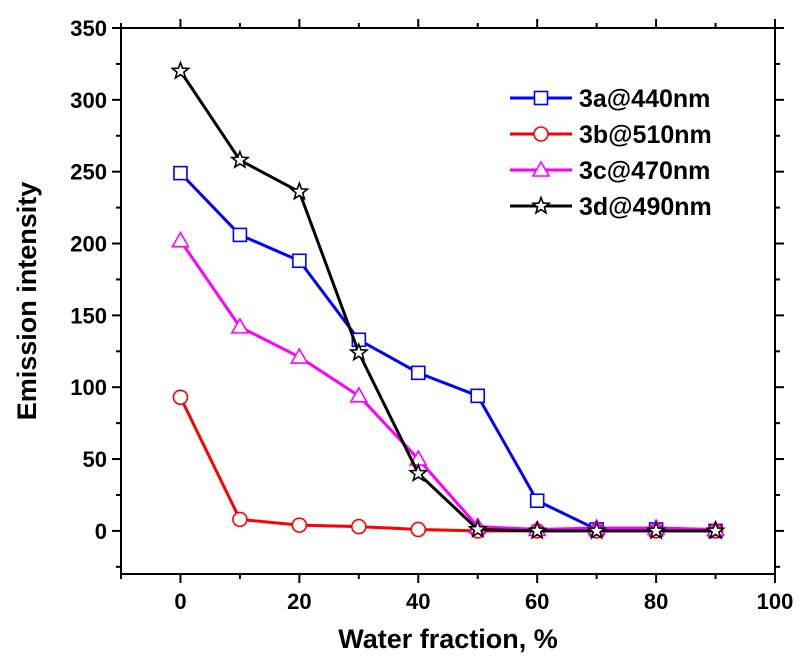 The image size is (807, 660). I want to click on y-tick-label: 100, so click(88, 387).